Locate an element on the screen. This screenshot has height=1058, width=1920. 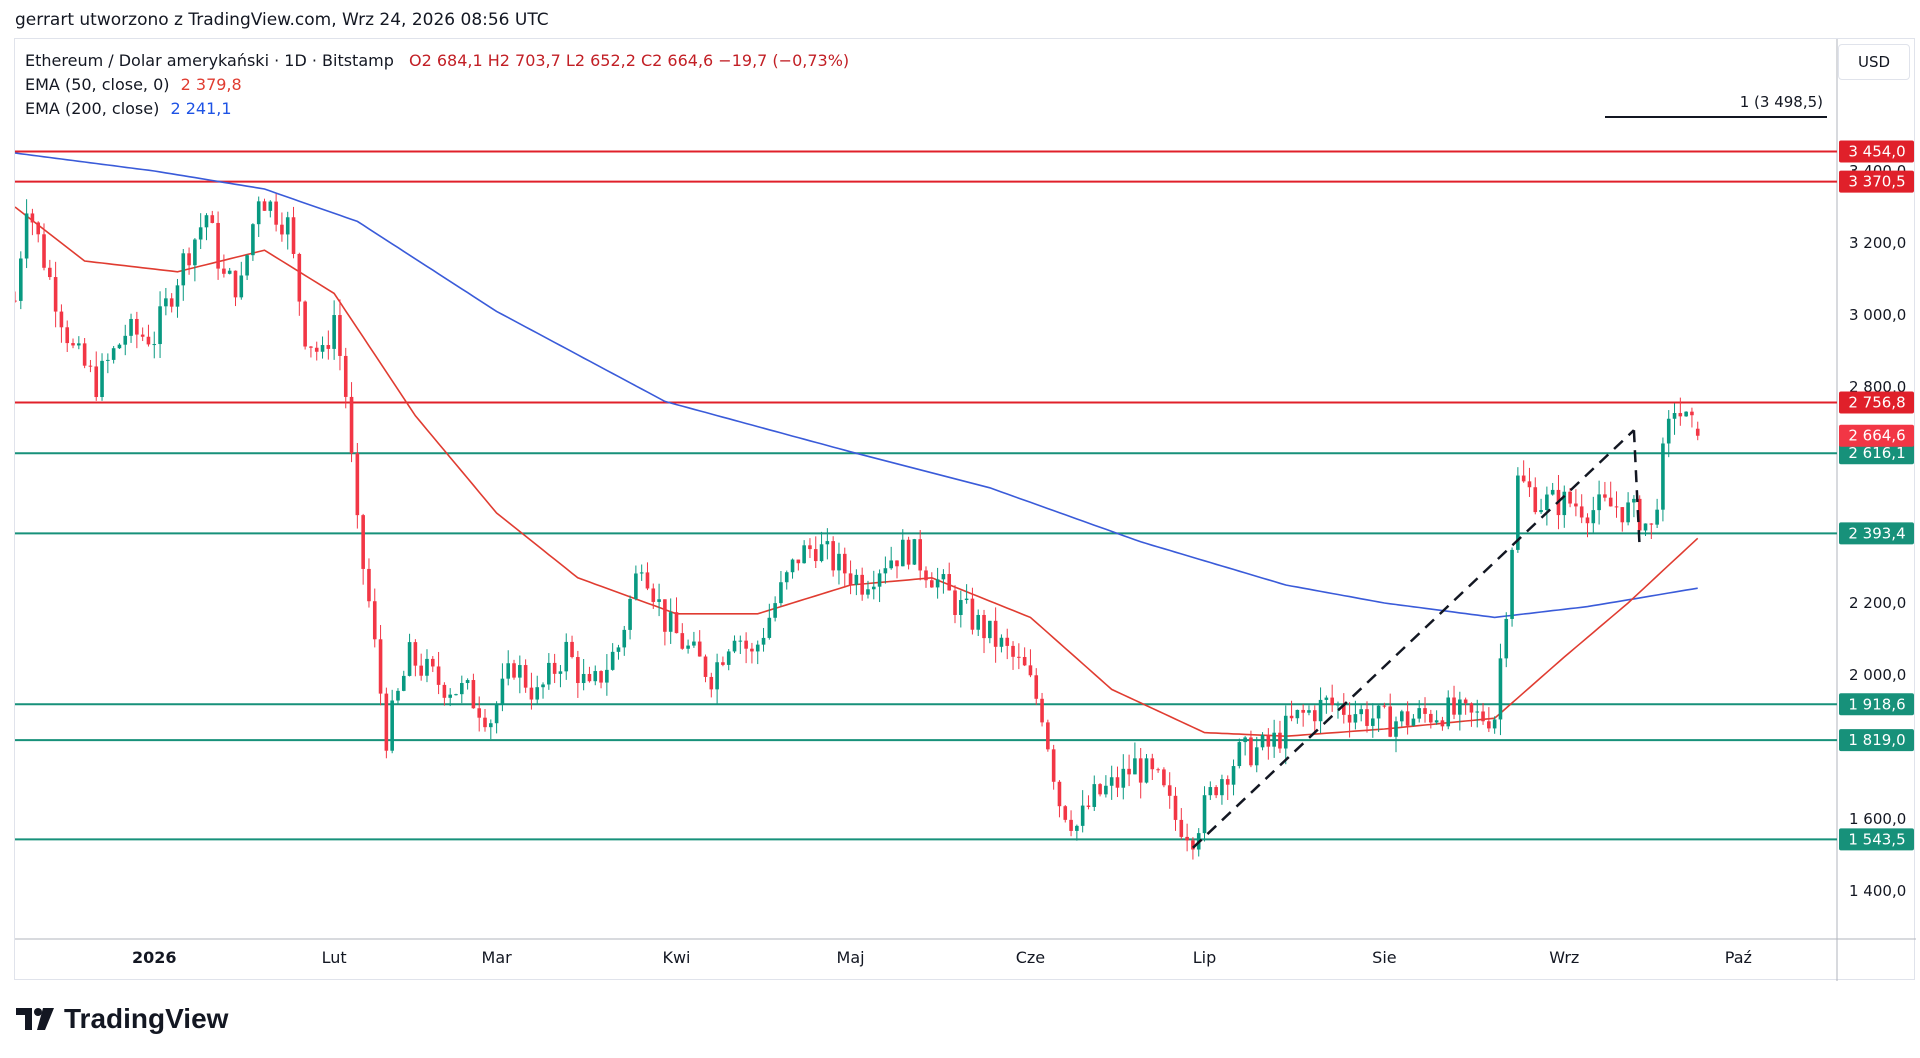
last-price-tag is located at coordinates (1876, 435).